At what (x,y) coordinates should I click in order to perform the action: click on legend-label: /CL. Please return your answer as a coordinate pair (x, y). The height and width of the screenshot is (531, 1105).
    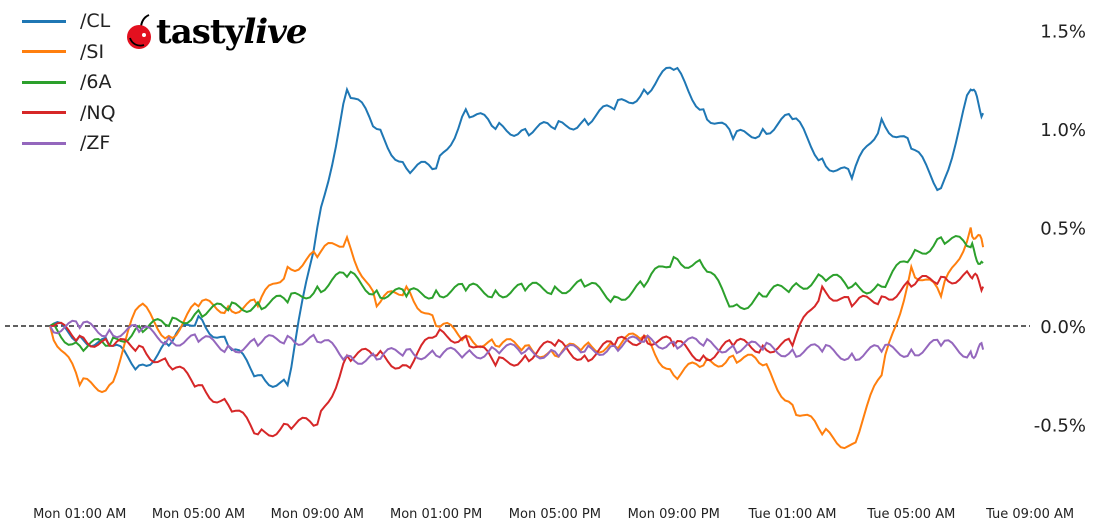
    Looking at the image, I should click on (95, 21).